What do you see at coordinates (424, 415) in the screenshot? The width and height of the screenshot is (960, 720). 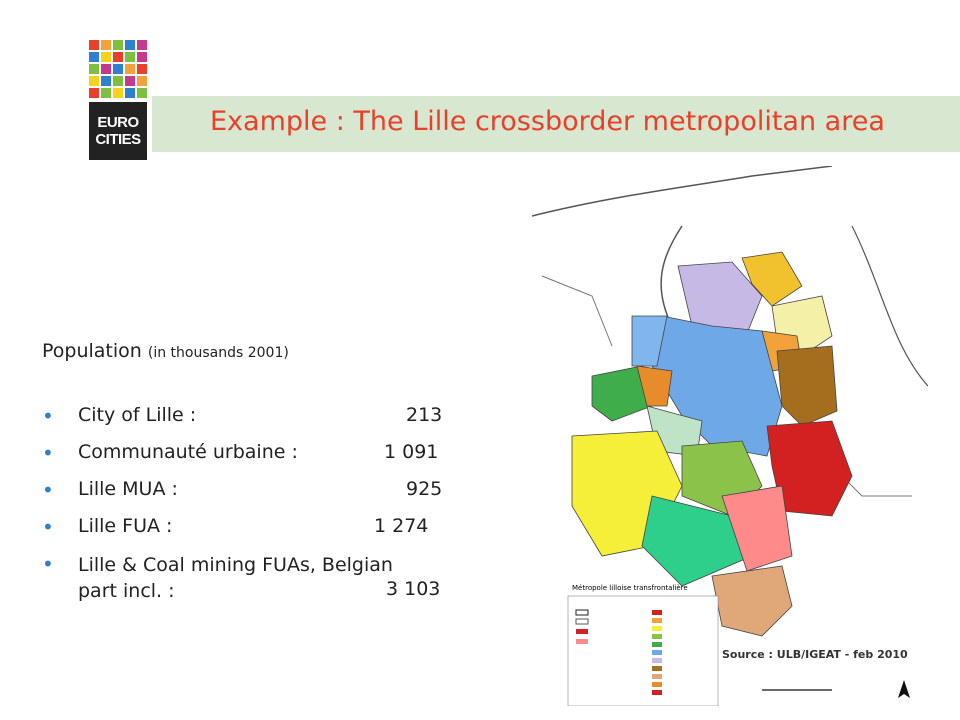 I see `item-value: 213` at bounding box center [424, 415].